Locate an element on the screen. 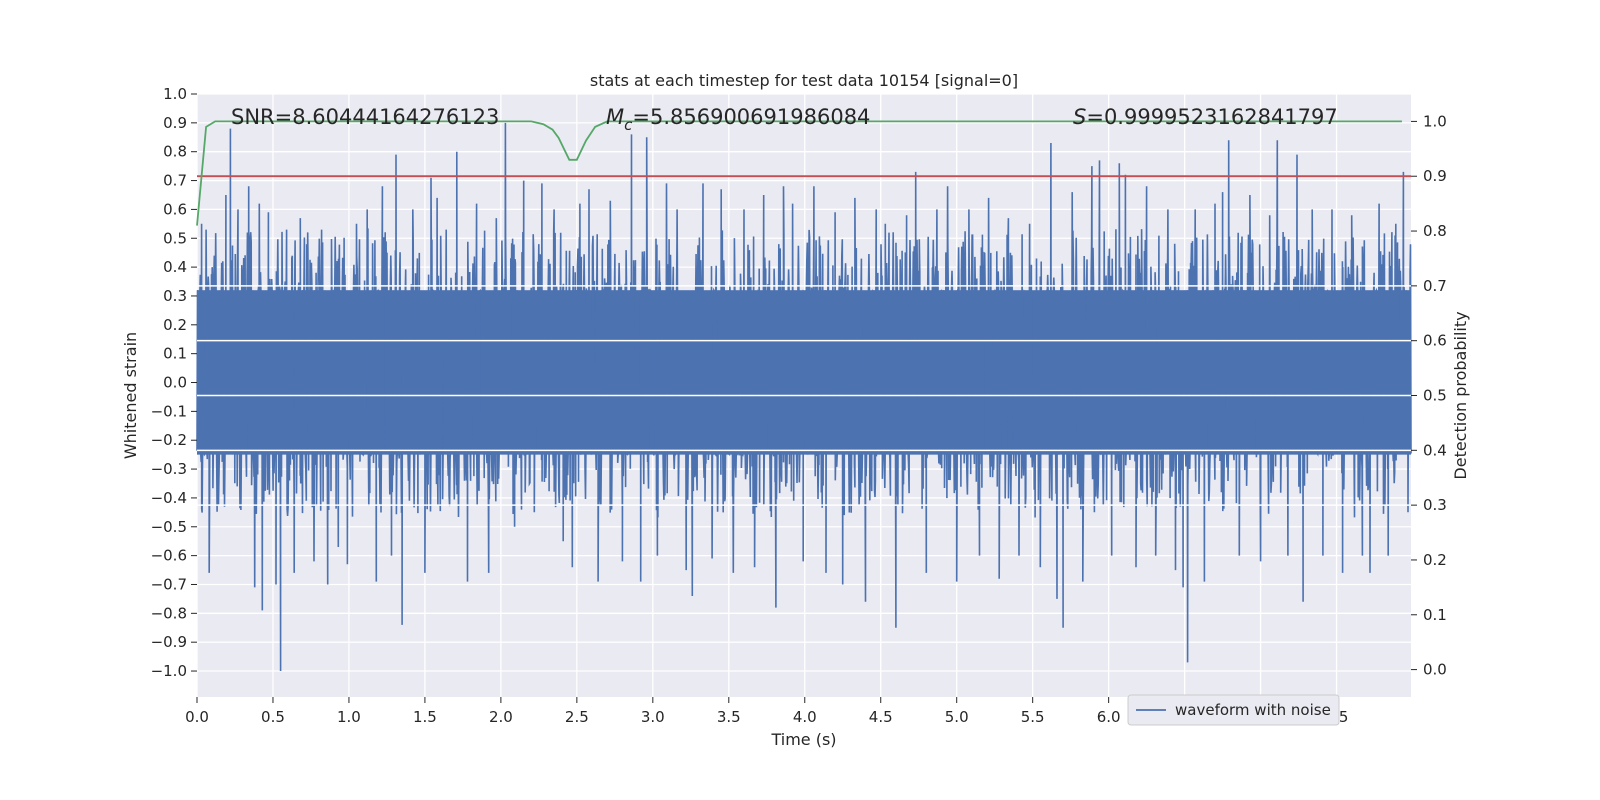 The width and height of the screenshot is (1600, 800). x-axis-label: Time (s) is located at coordinates (803, 739).